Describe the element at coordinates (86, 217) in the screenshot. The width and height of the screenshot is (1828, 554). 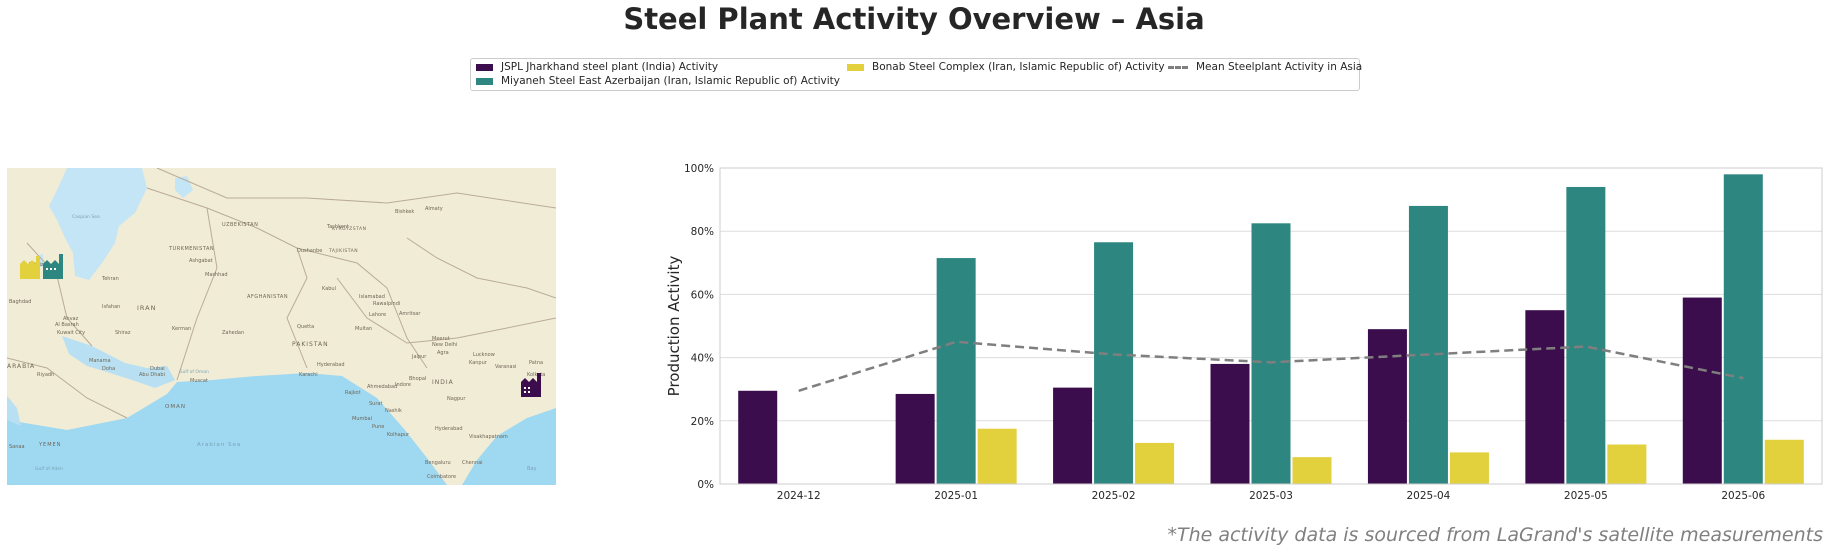
I see `map-label: Caspian Sea` at that location.